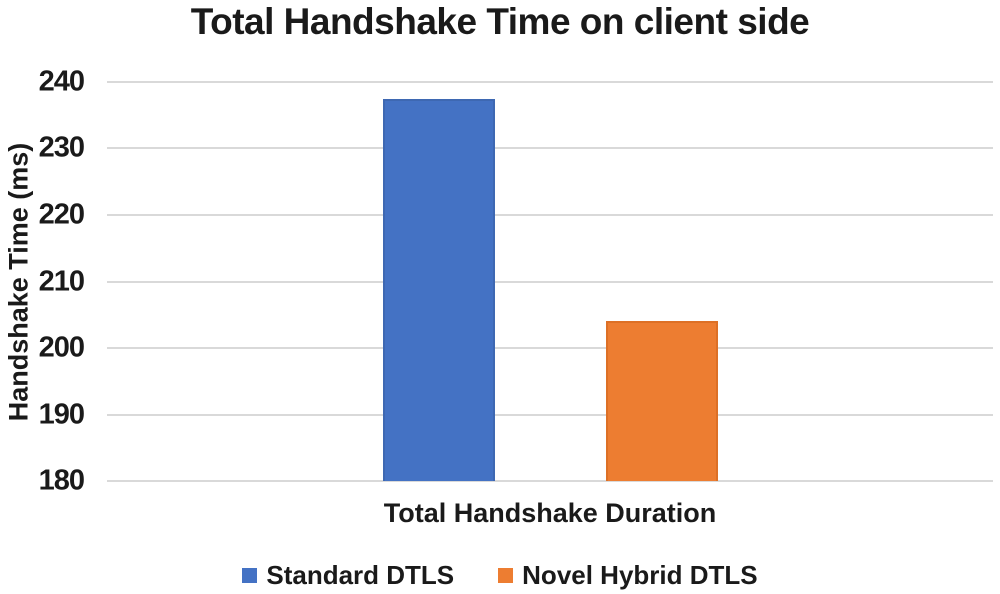 The width and height of the screenshot is (1000, 594). I want to click on legend-item-novel-hybrid-dtls: Novel Hybrid DTLS, so click(628, 575).